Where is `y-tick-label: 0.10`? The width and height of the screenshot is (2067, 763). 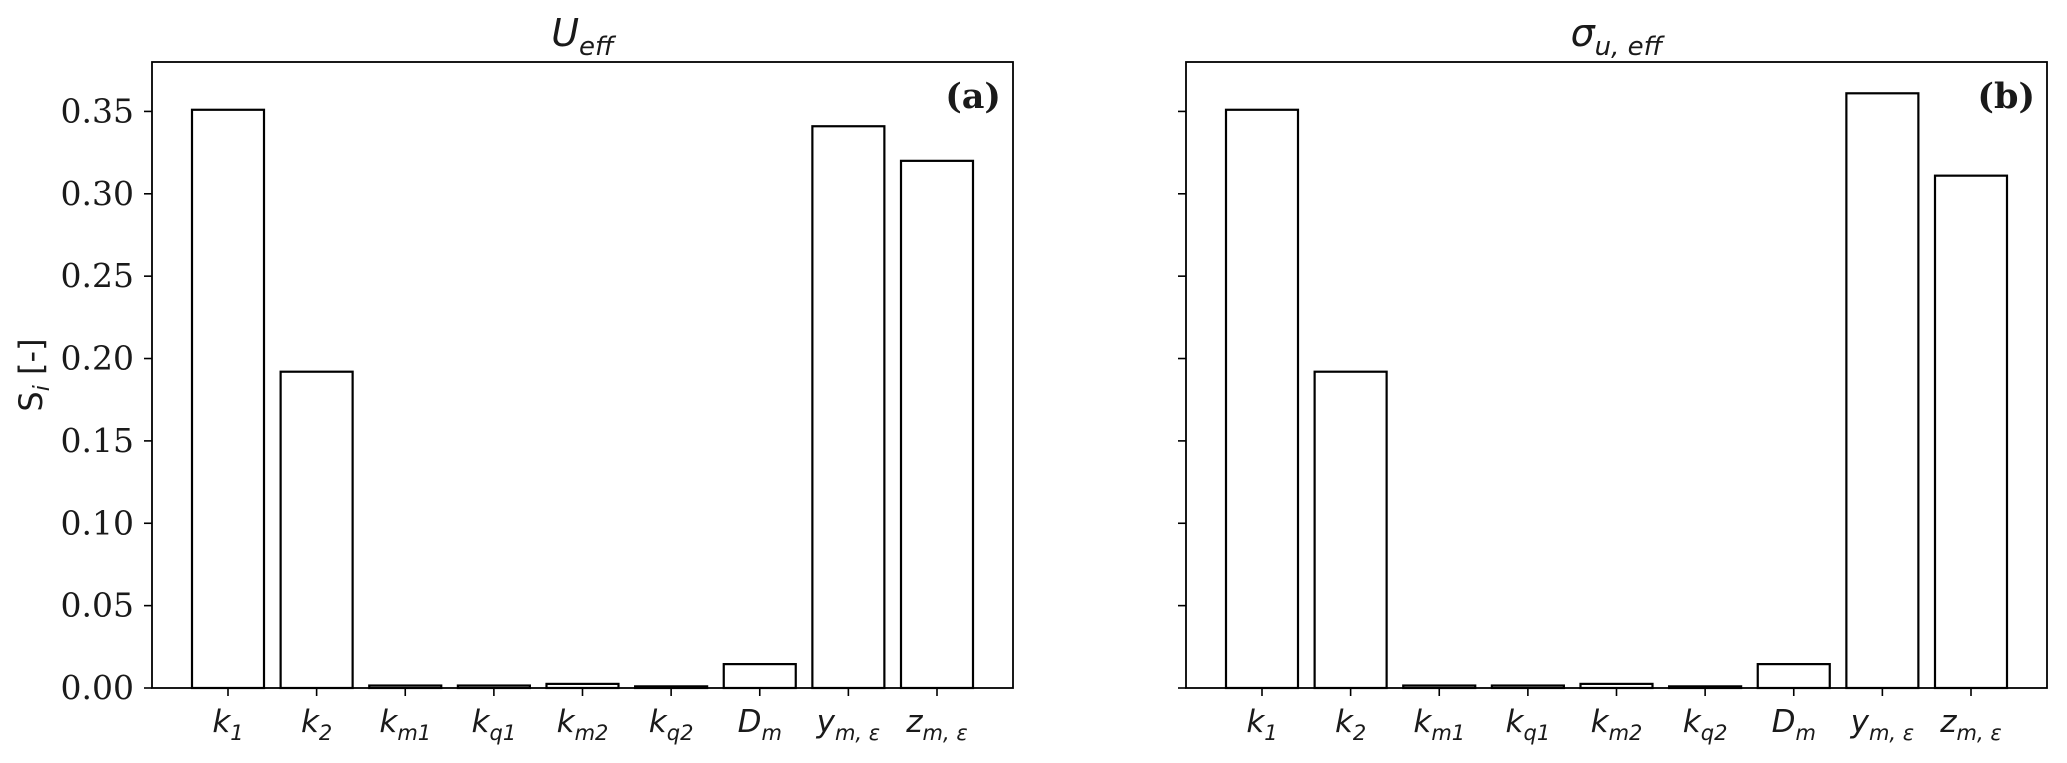 y-tick-label: 0.10 is located at coordinates (97, 522).